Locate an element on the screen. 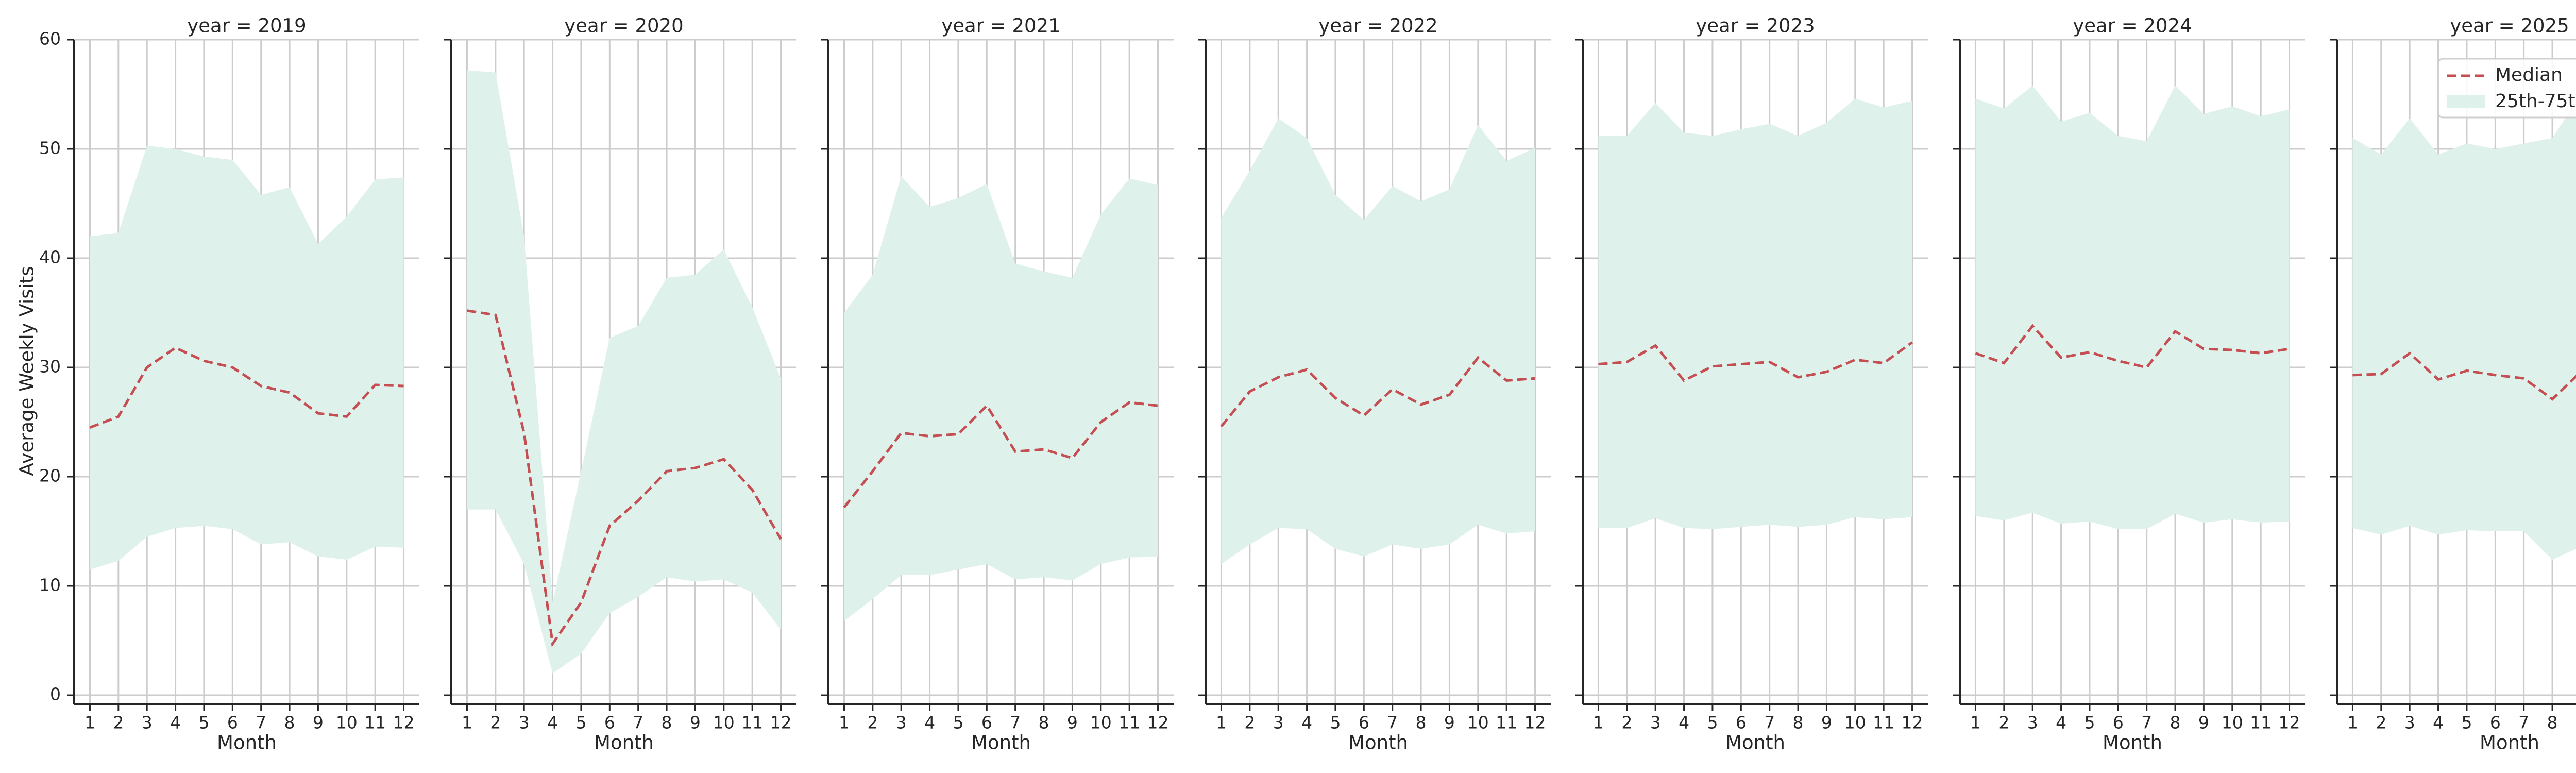 This screenshot has height=773, width=2576. legend-label: Median is located at coordinates (2529, 75).